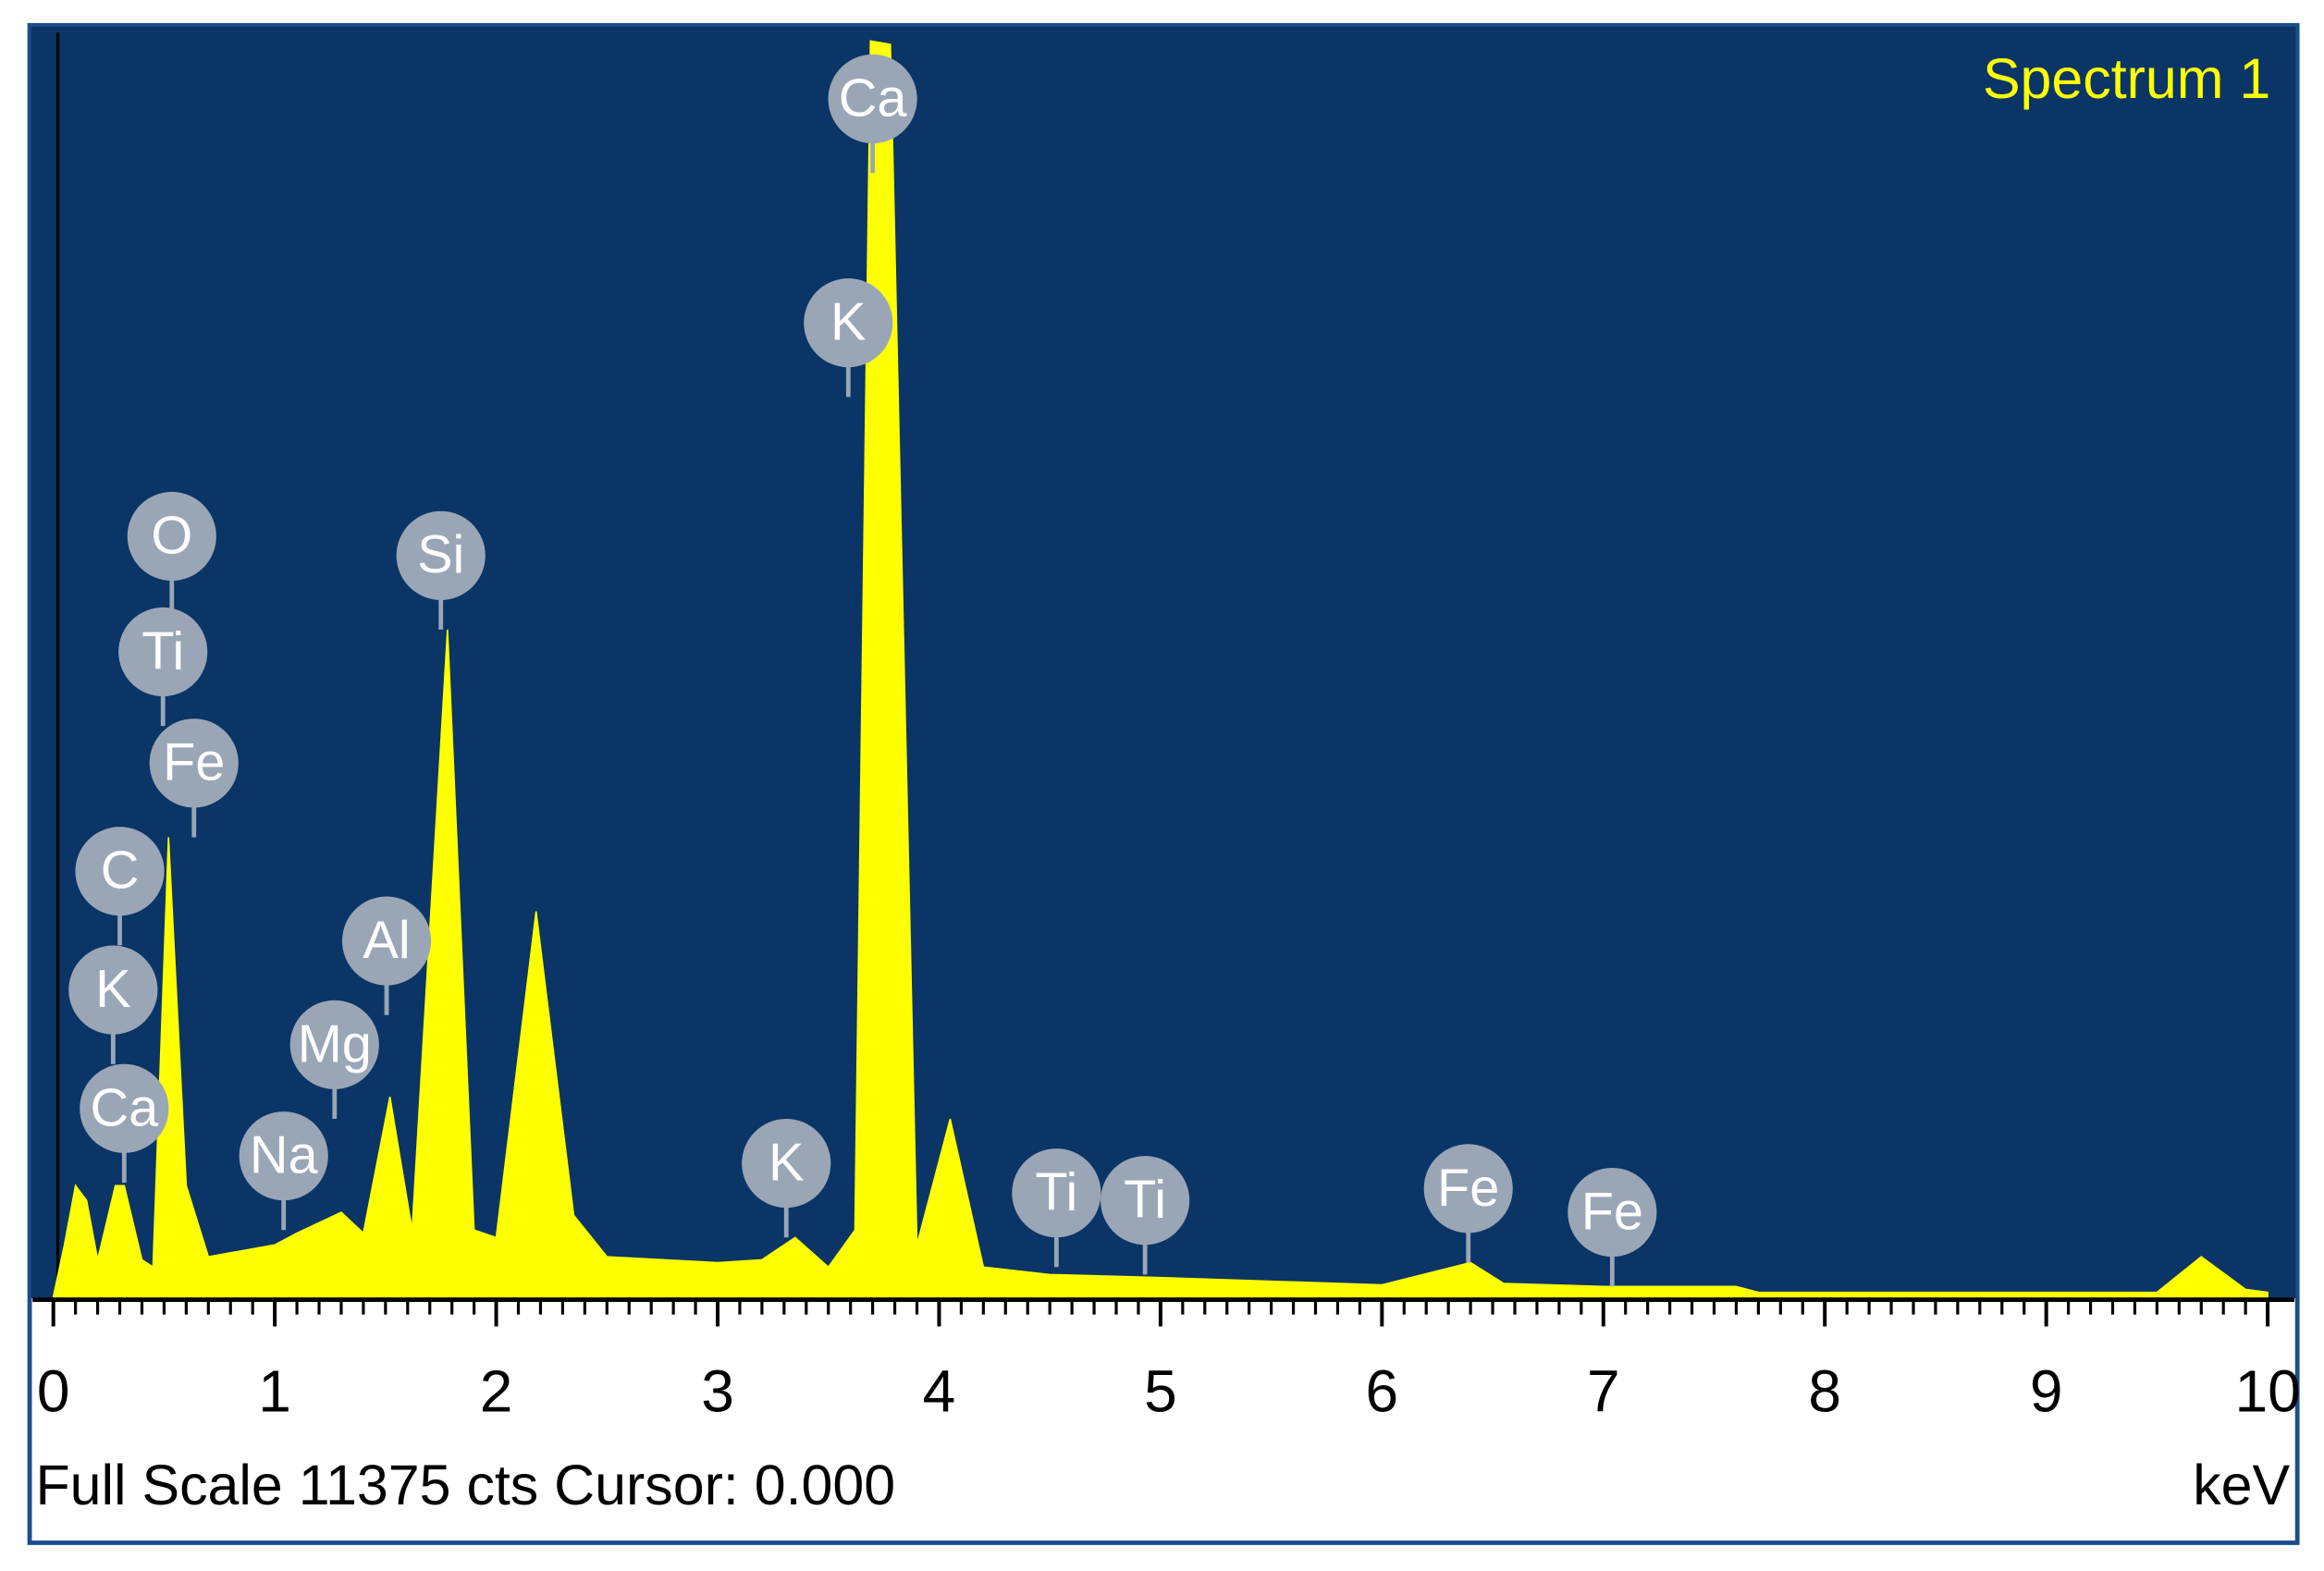  What do you see at coordinates (2126, 78) in the screenshot?
I see `legend-entry: Spectrum 1` at bounding box center [2126, 78].